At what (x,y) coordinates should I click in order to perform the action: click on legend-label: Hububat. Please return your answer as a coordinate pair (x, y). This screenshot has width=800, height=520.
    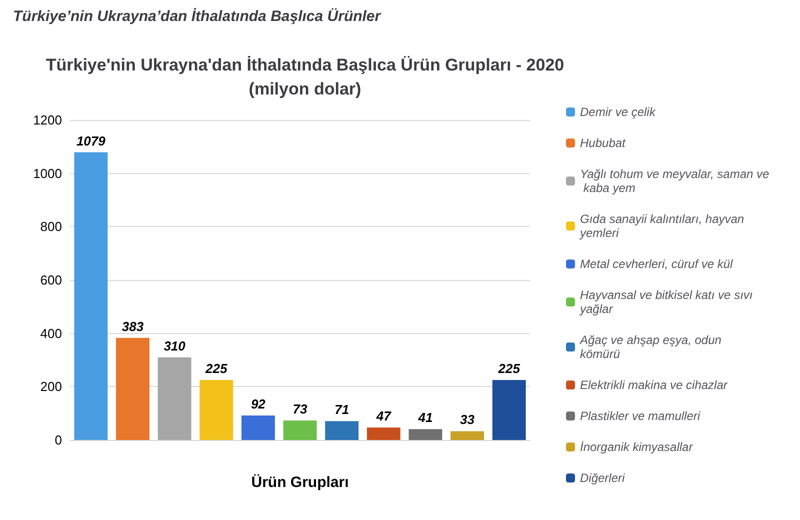
    Looking at the image, I should click on (603, 143).